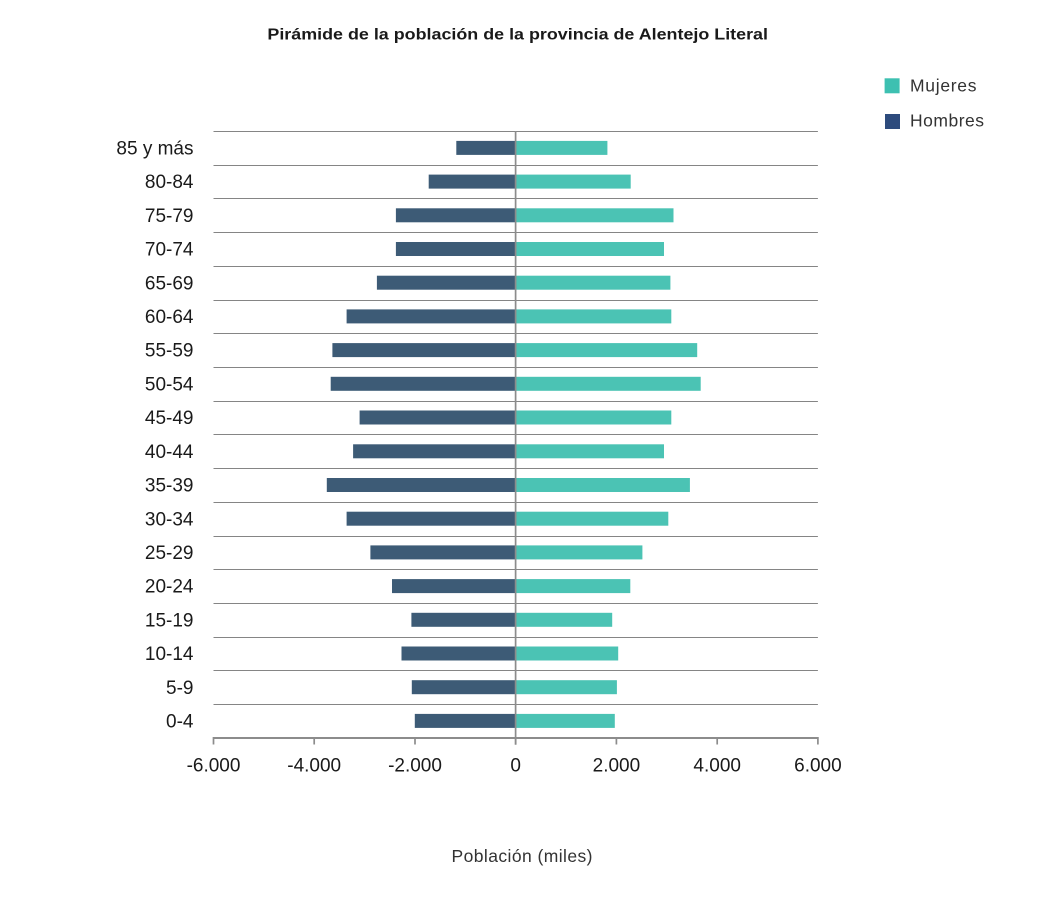  What do you see at coordinates (169, 486) in the screenshot?
I see `svg-text: 35-39` at bounding box center [169, 486].